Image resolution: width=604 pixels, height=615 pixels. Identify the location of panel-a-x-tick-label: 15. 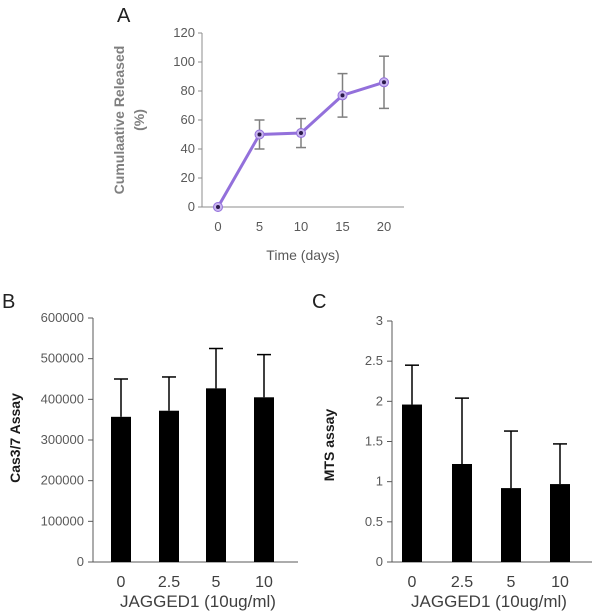
(342, 226).